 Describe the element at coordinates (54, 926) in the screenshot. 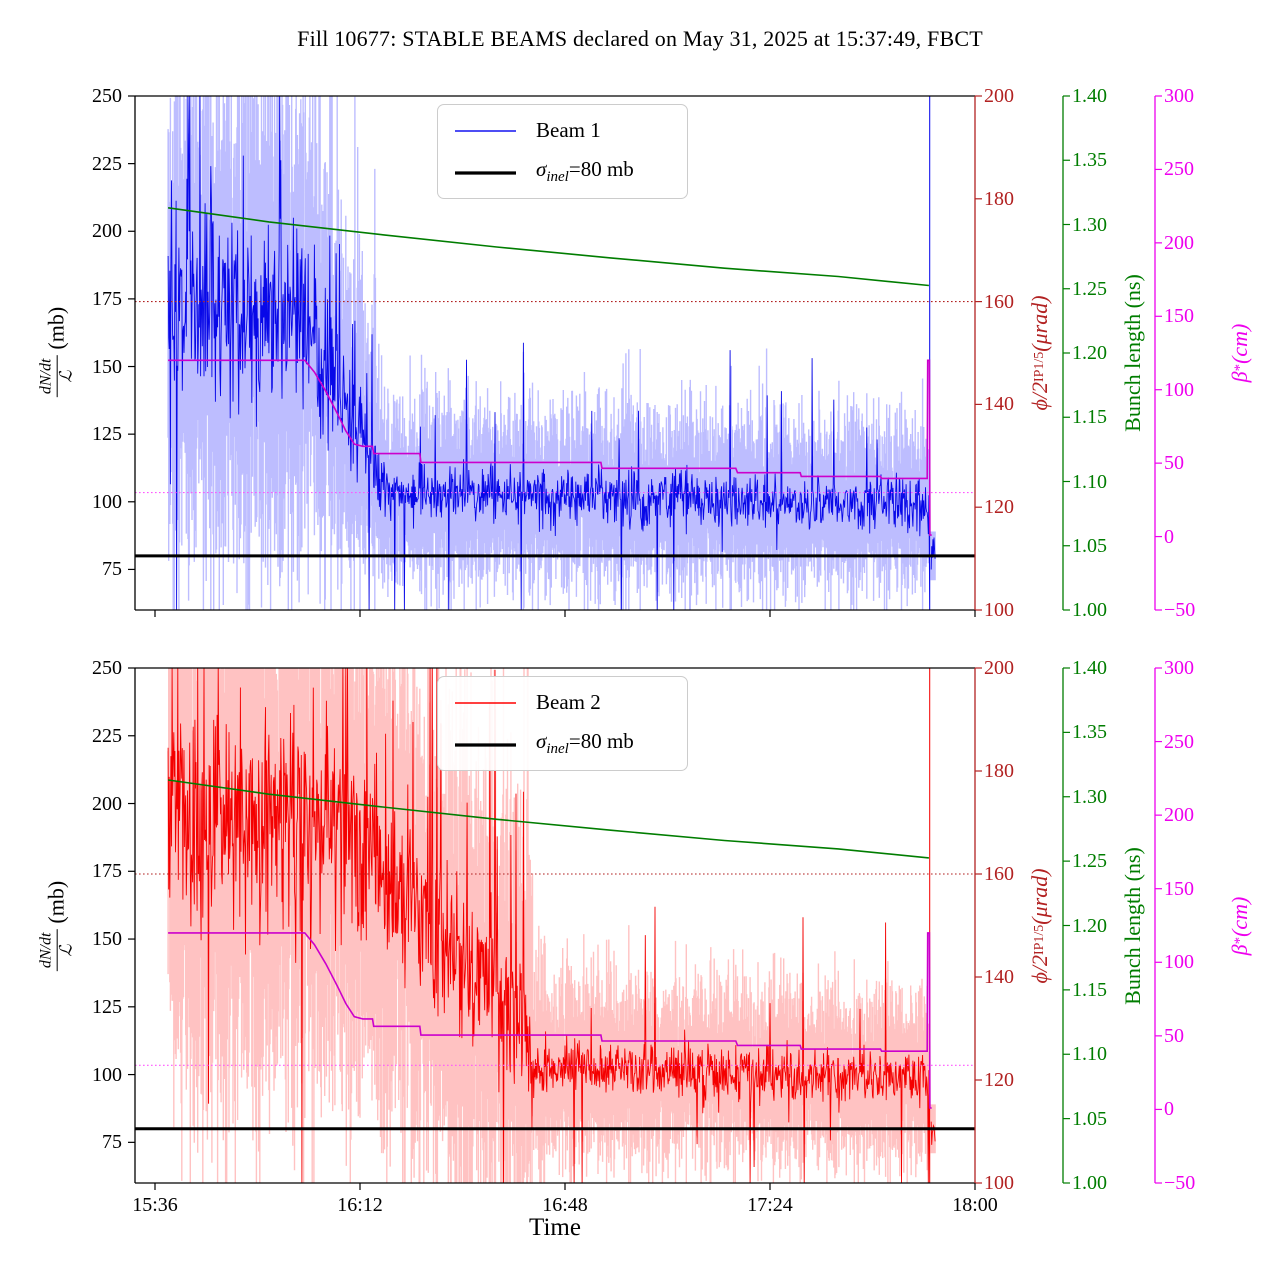

I see `rate-axis-label-bottom: dN/dt ℒ (mb)` at that location.